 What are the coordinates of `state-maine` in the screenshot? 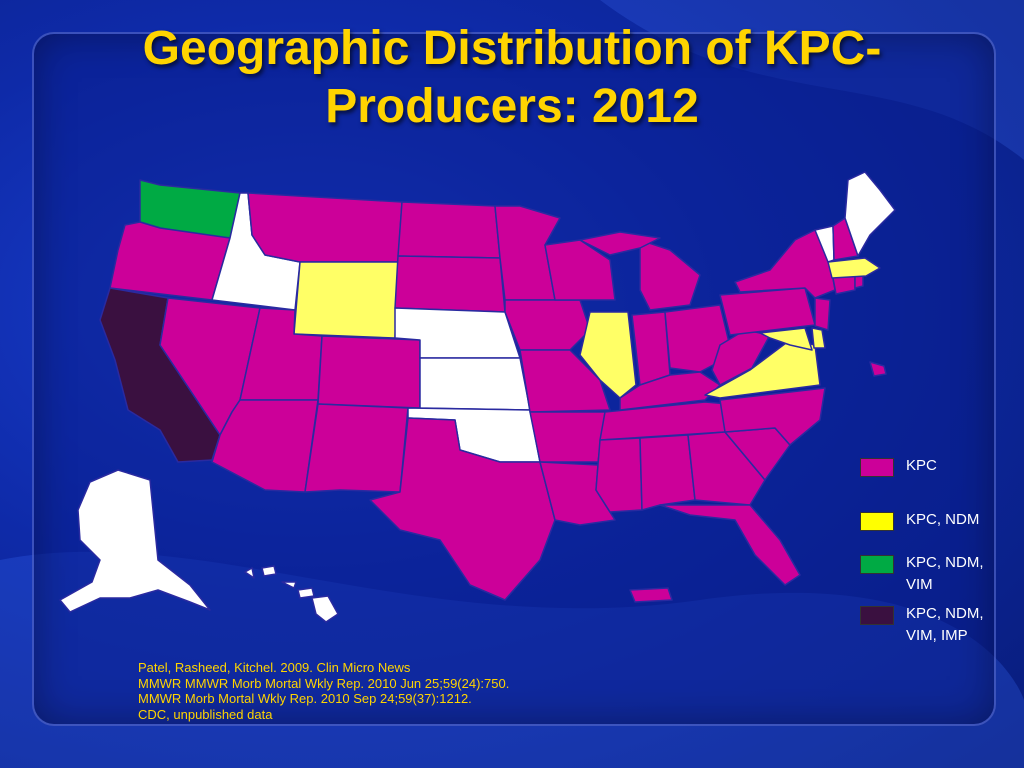 It's located at (870, 214).